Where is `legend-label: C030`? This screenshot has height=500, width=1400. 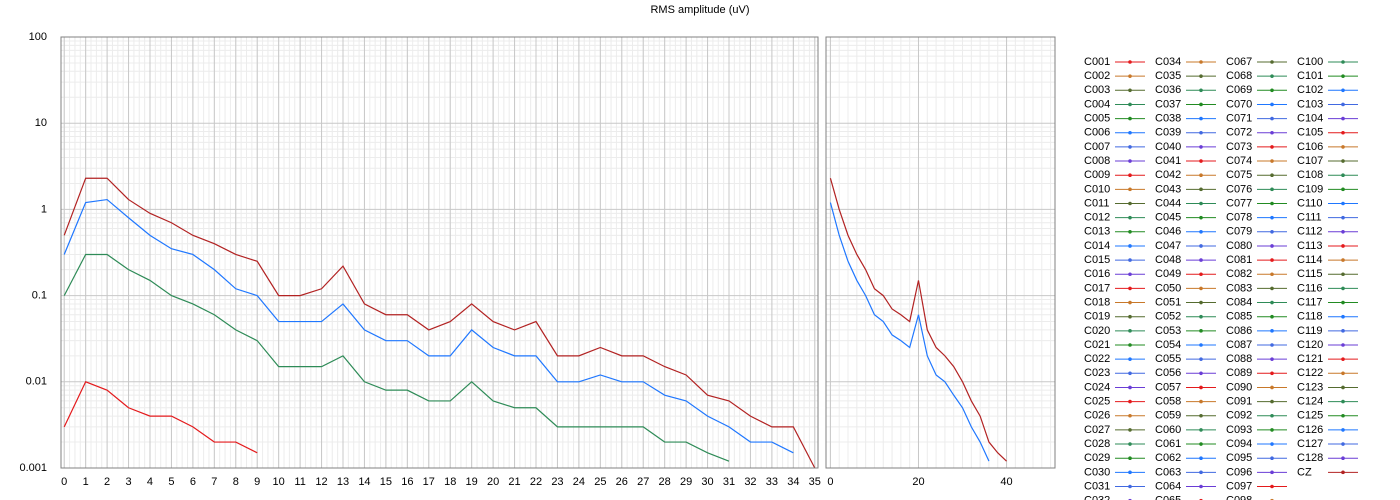 legend-label: C030 is located at coordinates (1097, 472).